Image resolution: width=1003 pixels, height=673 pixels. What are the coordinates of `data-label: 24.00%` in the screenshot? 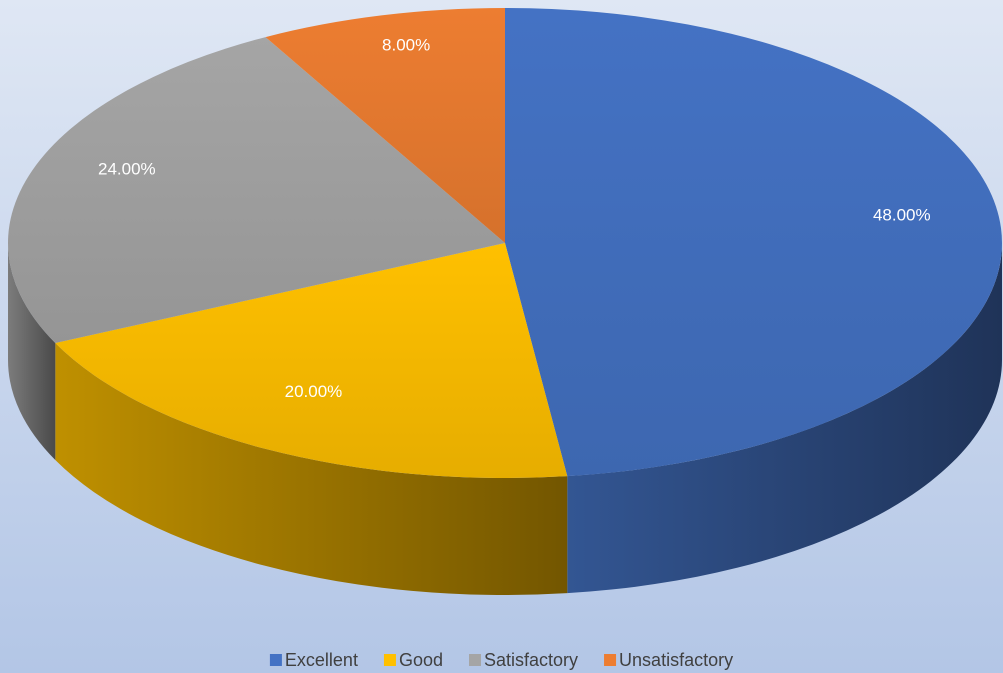 It's located at (127, 168).